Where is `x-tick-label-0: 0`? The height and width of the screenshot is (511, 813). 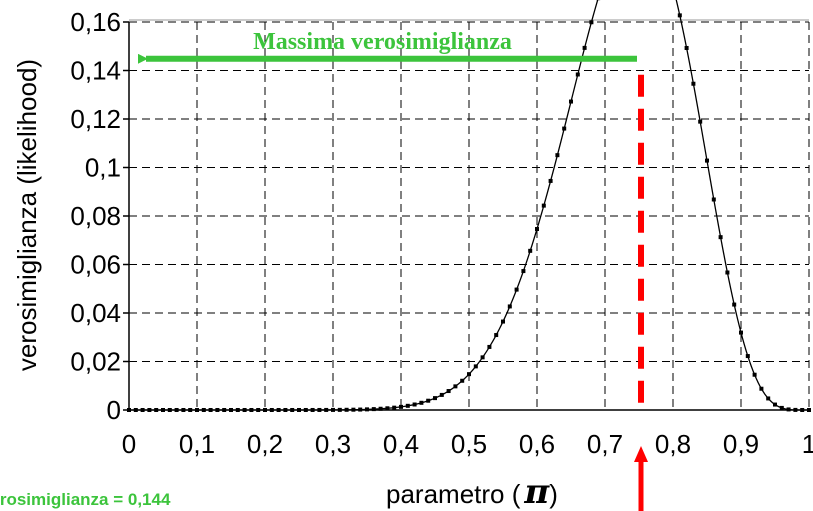 x-tick-label-0: 0 is located at coordinates (129, 444).